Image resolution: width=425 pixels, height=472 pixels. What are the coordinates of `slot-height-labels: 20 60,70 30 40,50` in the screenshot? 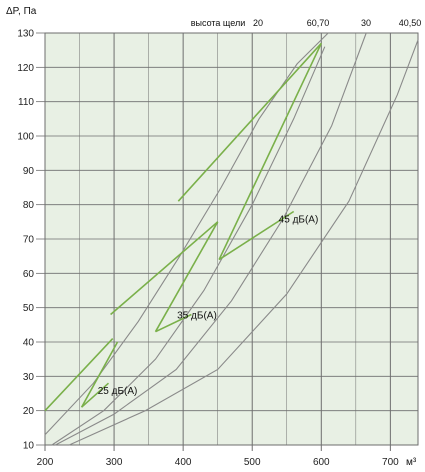 It's located at (337, 23).